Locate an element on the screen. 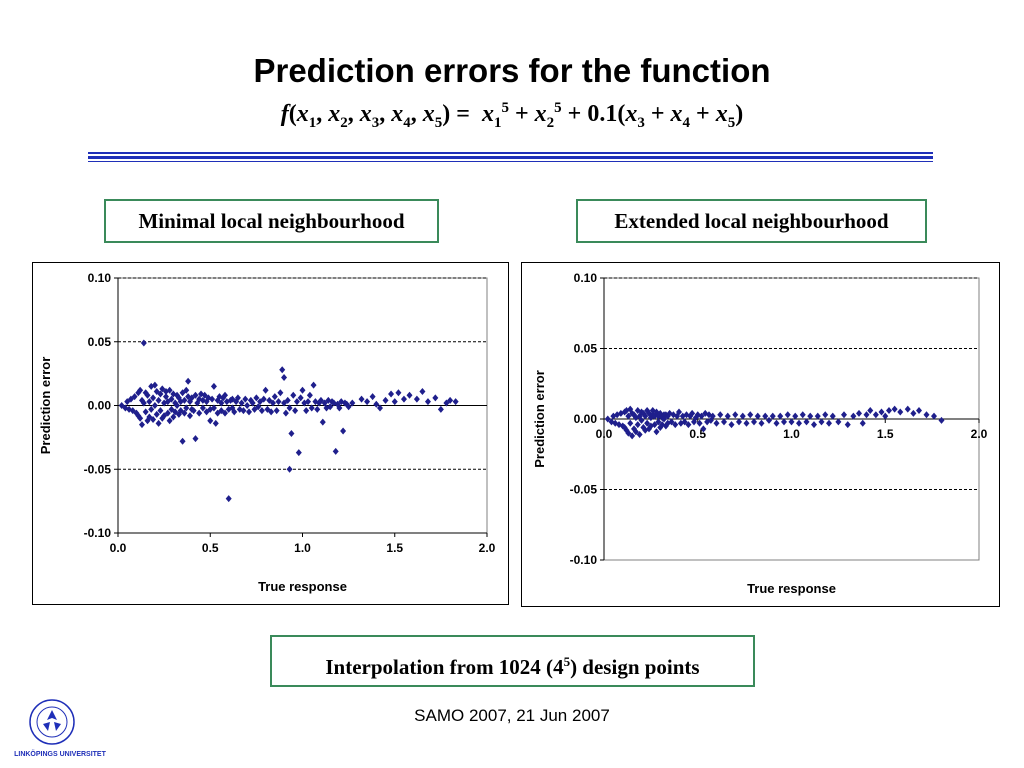 The image size is (1024, 768). y-tick-label: 0.10 is located at coordinates (586, 278).